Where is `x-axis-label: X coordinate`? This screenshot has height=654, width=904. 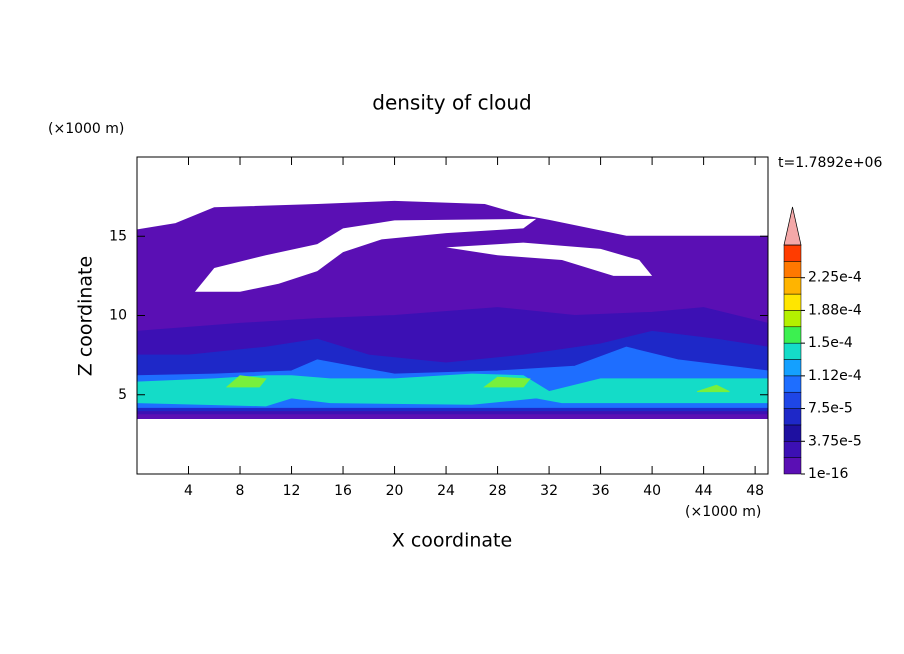
x-axis-label: X coordinate is located at coordinates (452, 541).